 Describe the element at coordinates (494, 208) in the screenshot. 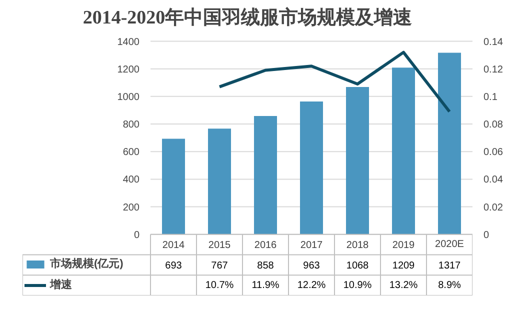

I see `y2-tick-label: 0.02` at that location.